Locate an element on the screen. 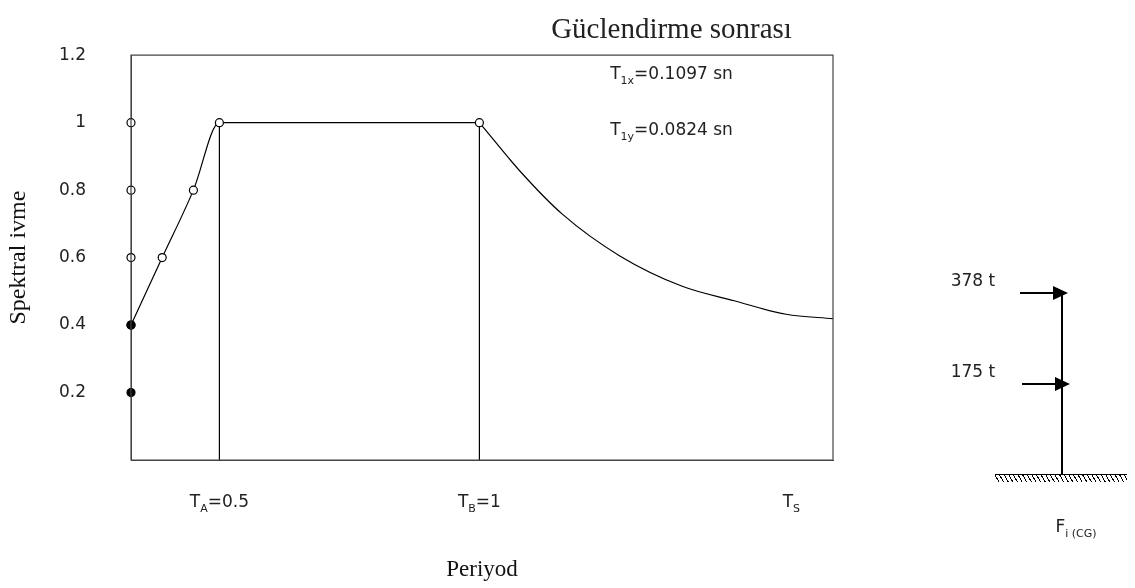 The width and height of the screenshot is (1135, 588). x-axis-title: Periyod is located at coordinates (482, 569).